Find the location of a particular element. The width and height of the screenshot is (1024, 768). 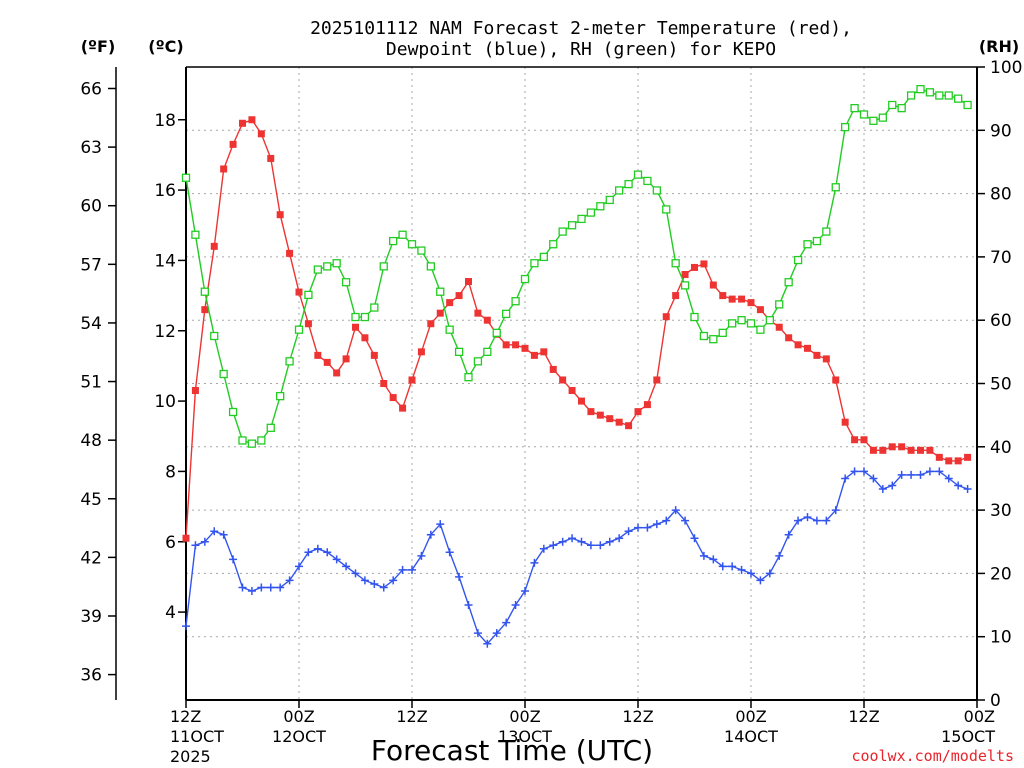

celsius-tick-label: 18 is located at coordinates (165, 121).